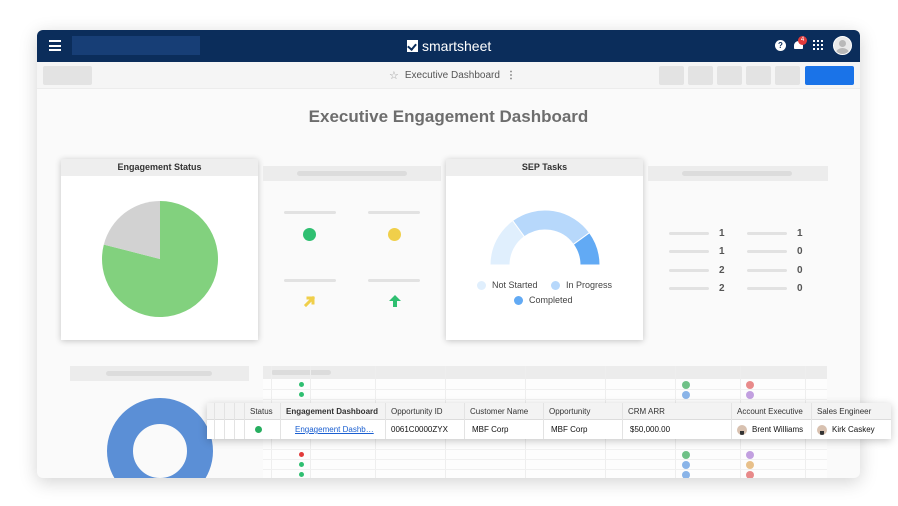  I want to click on account-executive-name: Brent Williams, so click(778, 429).